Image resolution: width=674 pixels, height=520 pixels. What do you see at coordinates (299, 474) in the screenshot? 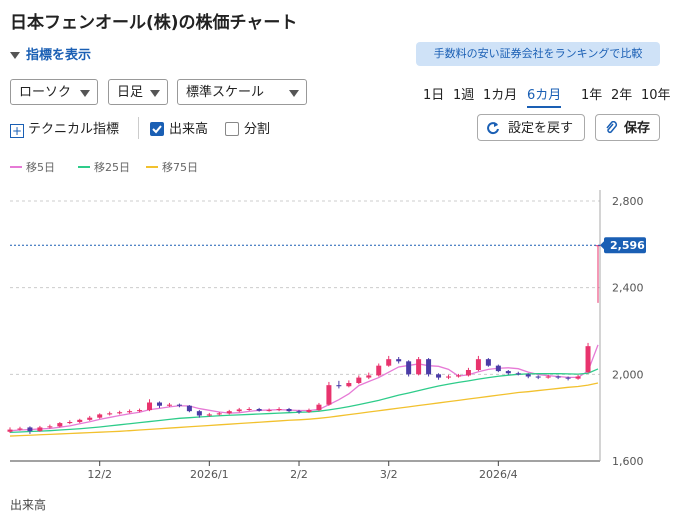
I see `x-tick-label: 2/2` at bounding box center [299, 474].